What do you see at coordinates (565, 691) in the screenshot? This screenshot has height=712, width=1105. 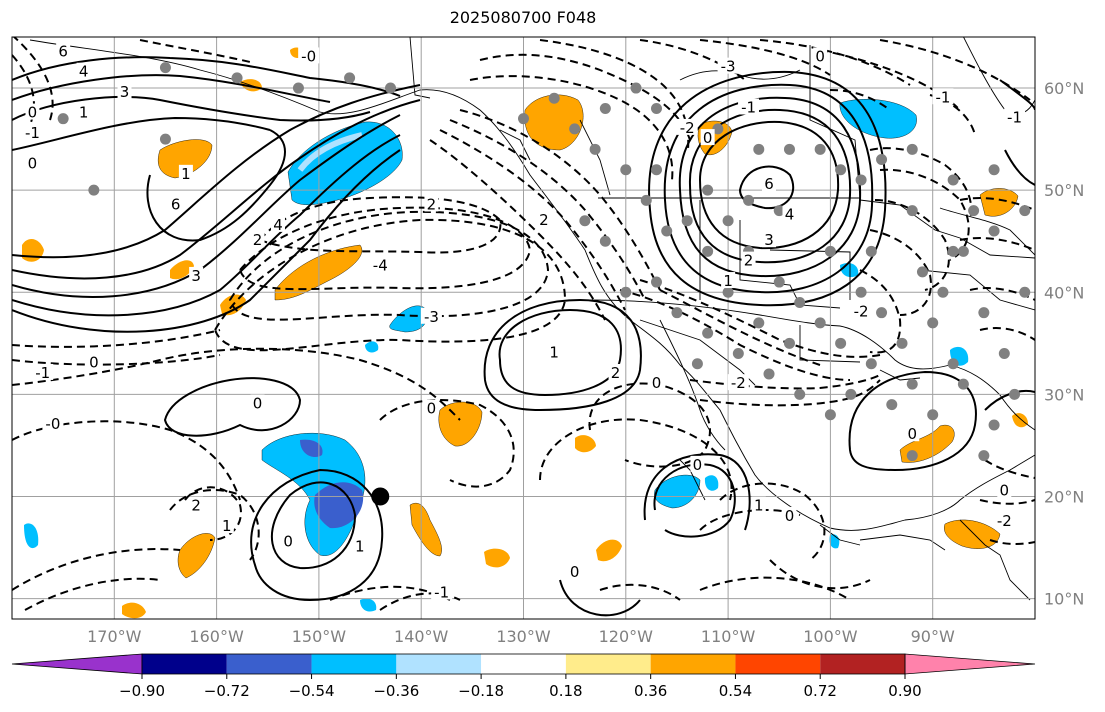 I see `colorbar-tick-label: 0.18` at bounding box center [565, 691].